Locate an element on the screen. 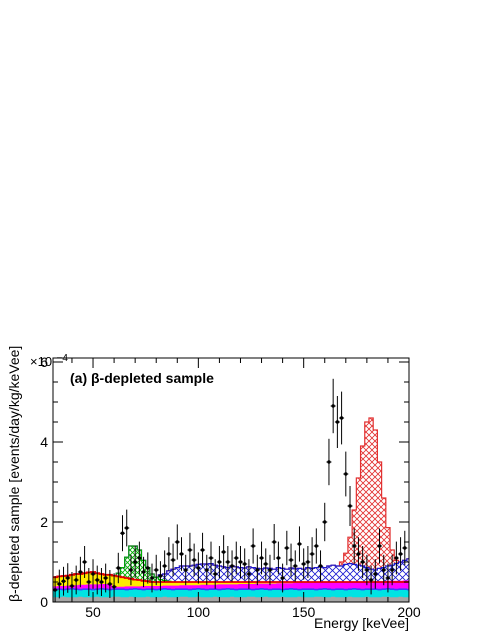  x-tick-label: 150 is located at coordinates (304, 612).